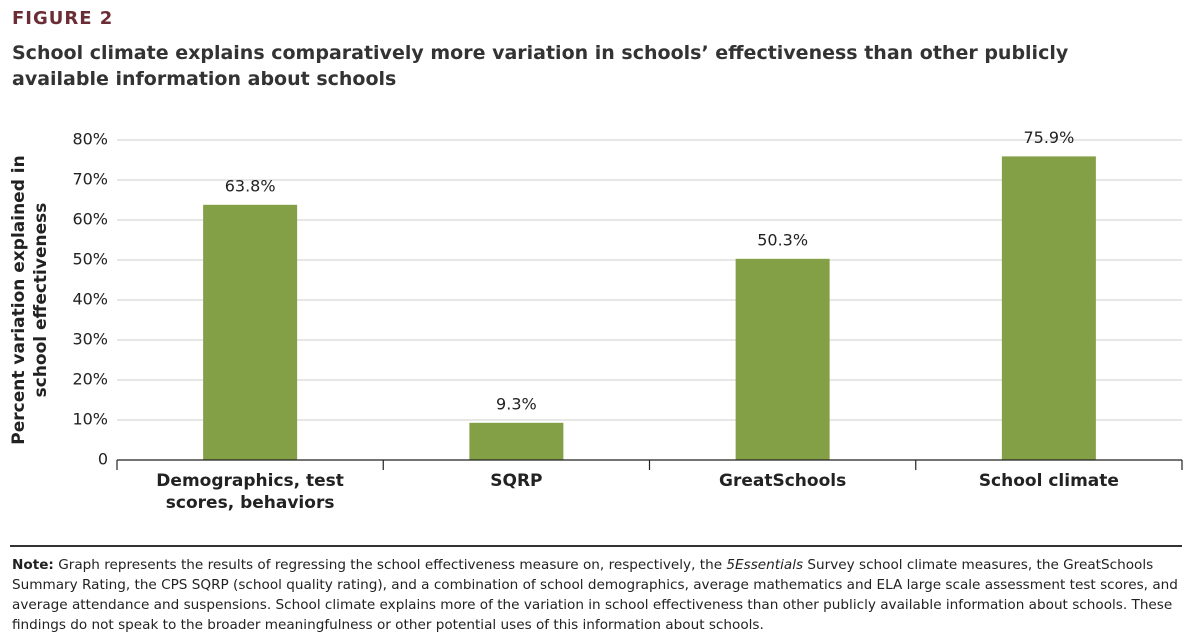 The height and width of the screenshot is (637, 1192). Describe the element at coordinates (90, 139) in the screenshot. I see `y-tick-label: 80%` at that location.